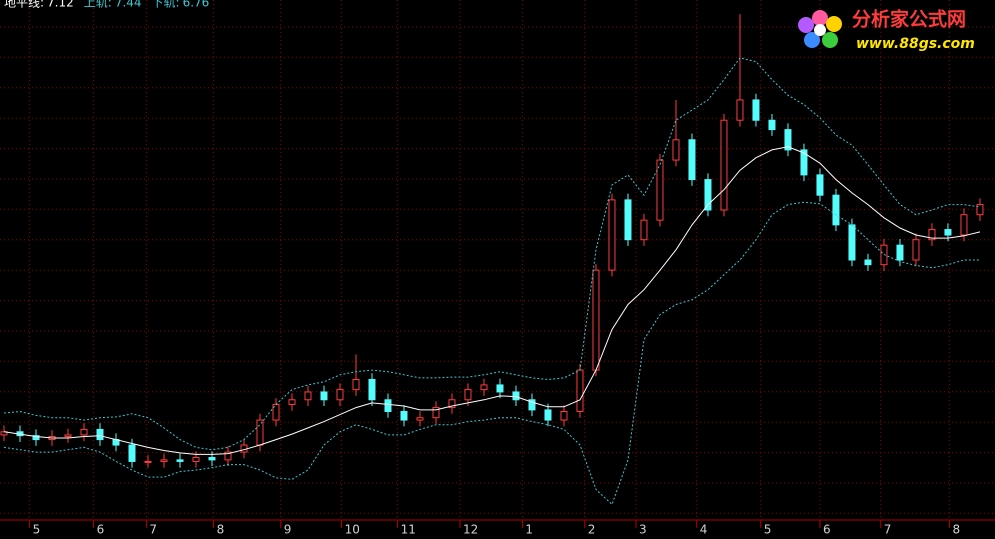 The height and width of the screenshot is (539, 995). What do you see at coordinates (166, 5) in the screenshot?
I see `legend-label: 下轨:` at bounding box center [166, 5].